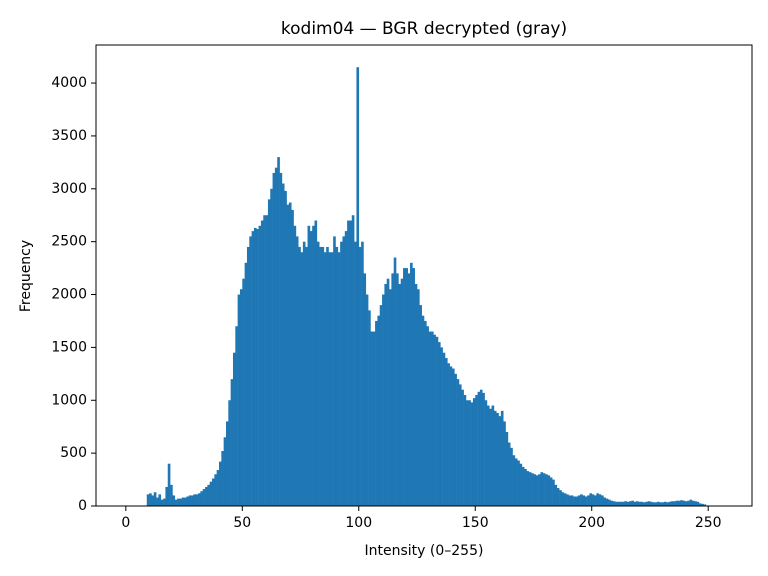 Image resolution: width=768 pixels, height=576 pixels. I want to click on y-tick-label: 1500, so click(69, 347).